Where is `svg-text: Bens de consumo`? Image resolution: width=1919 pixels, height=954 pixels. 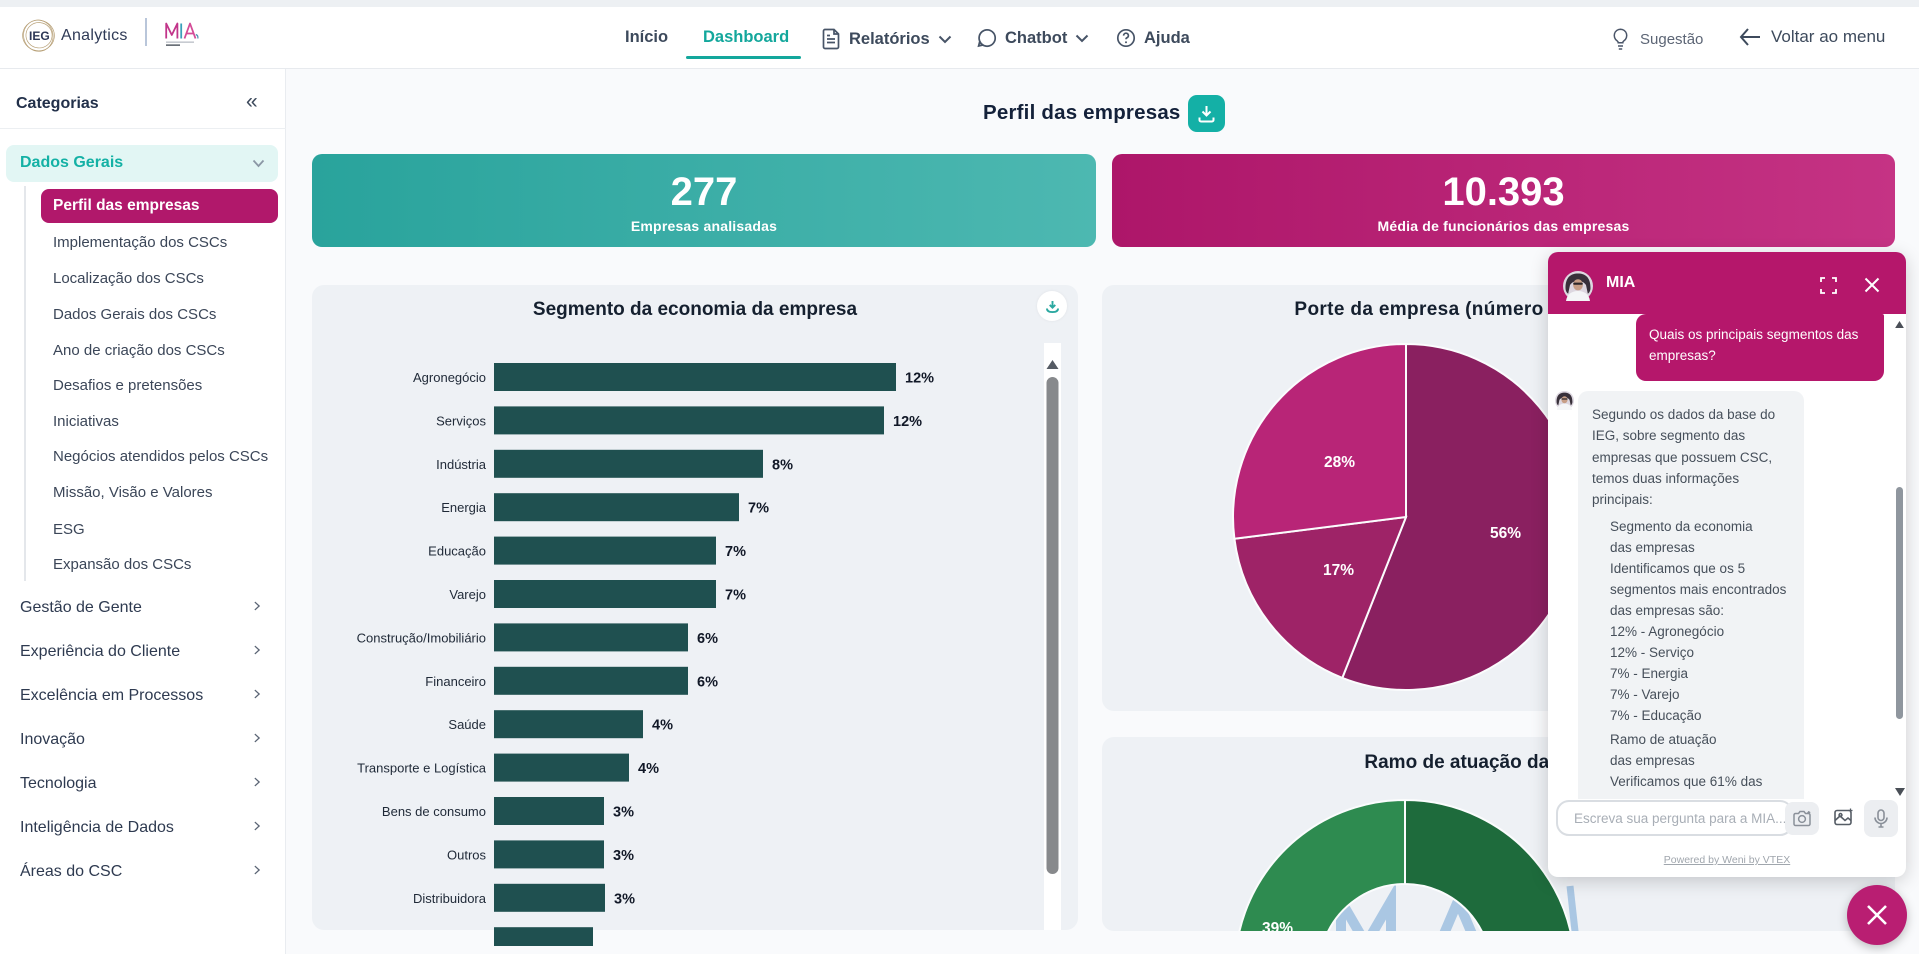
svg-text: Bens de consumo is located at coordinates (434, 811).